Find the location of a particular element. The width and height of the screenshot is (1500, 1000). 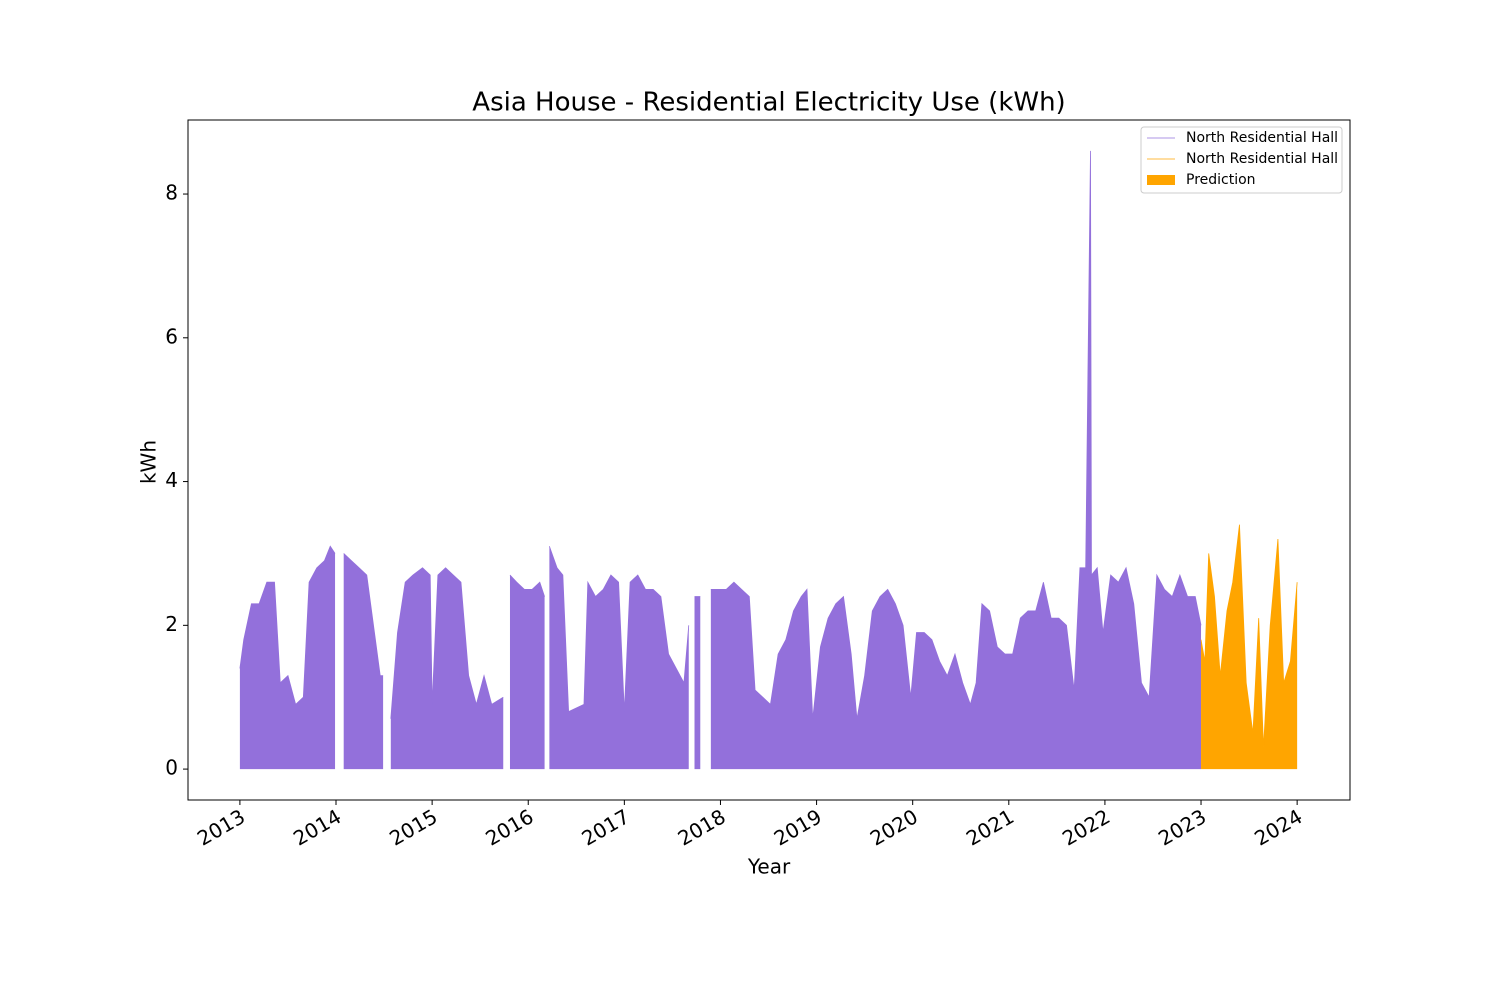

y-tick-label: 4 is located at coordinates (171, 480).